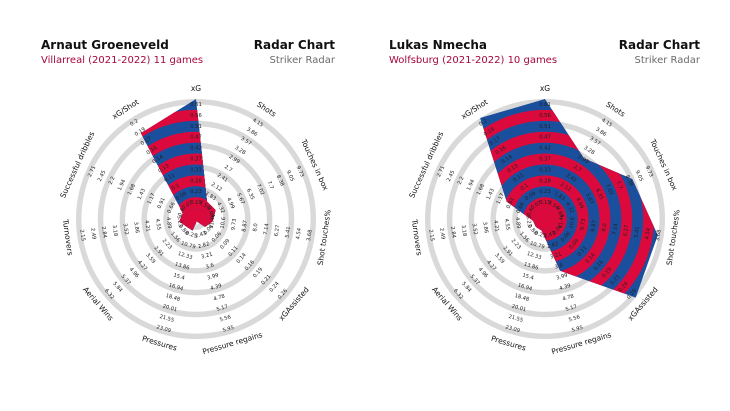 The width and height of the screenshot is (730, 411). I want to click on tick-label: 4.54, so click(299, 233).